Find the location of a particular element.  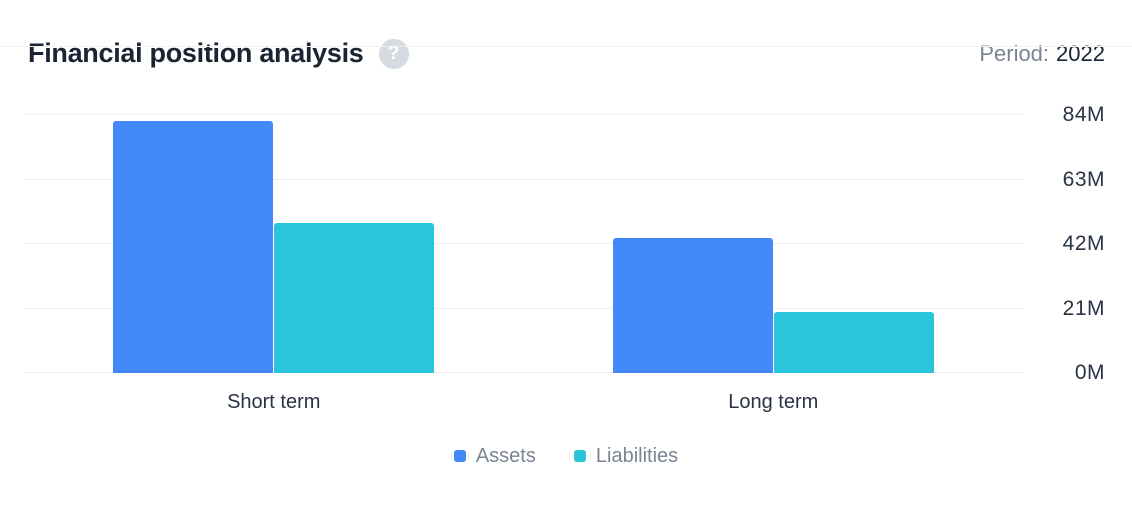

bar-assets-long-term is located at coordinates (692, 305).